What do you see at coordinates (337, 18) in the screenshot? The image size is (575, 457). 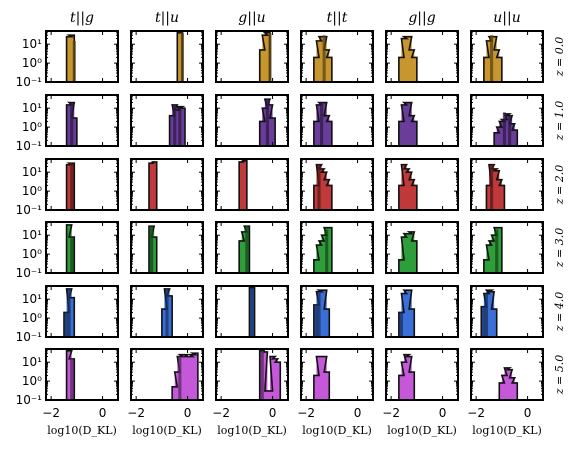 I see `column-title: t||t` at bounding box center [337, 18].